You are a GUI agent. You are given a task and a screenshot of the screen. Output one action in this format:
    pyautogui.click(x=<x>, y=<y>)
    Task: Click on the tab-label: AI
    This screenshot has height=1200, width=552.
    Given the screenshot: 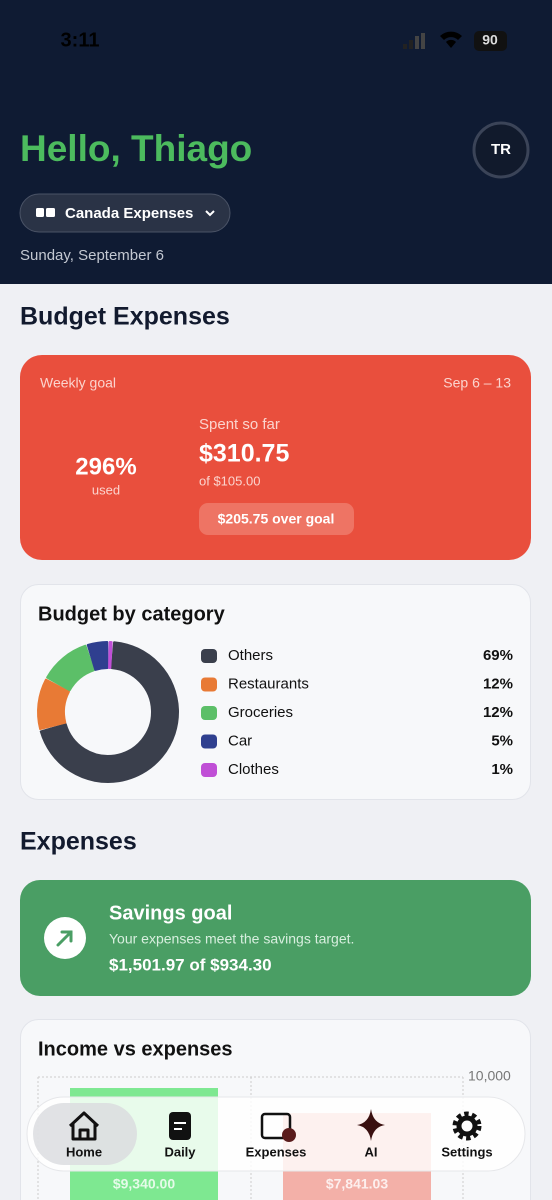 What is the action you would take?
    pyautogui.click(x=371, y=1151)
    